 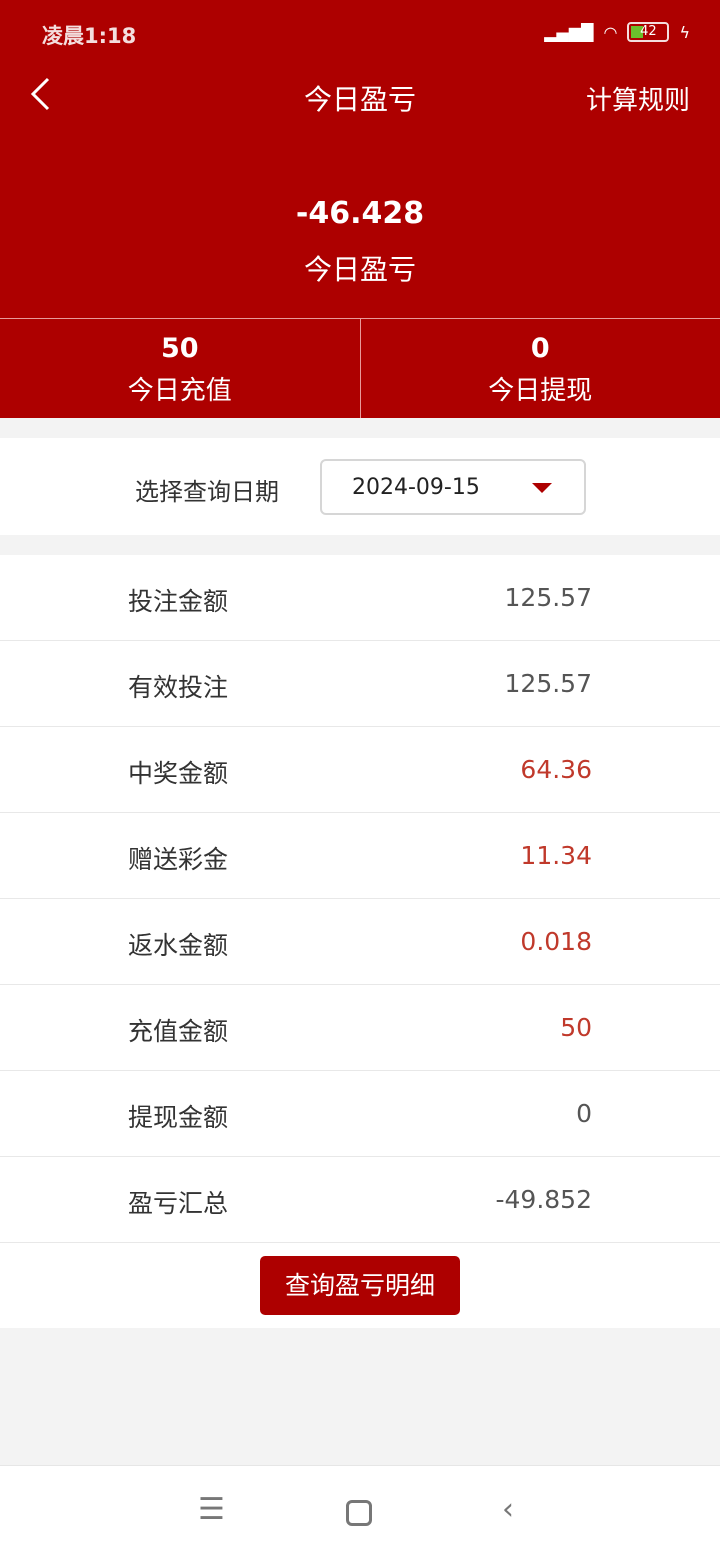 I want to click on item-value: 11.34, so click(x=556, y=855).